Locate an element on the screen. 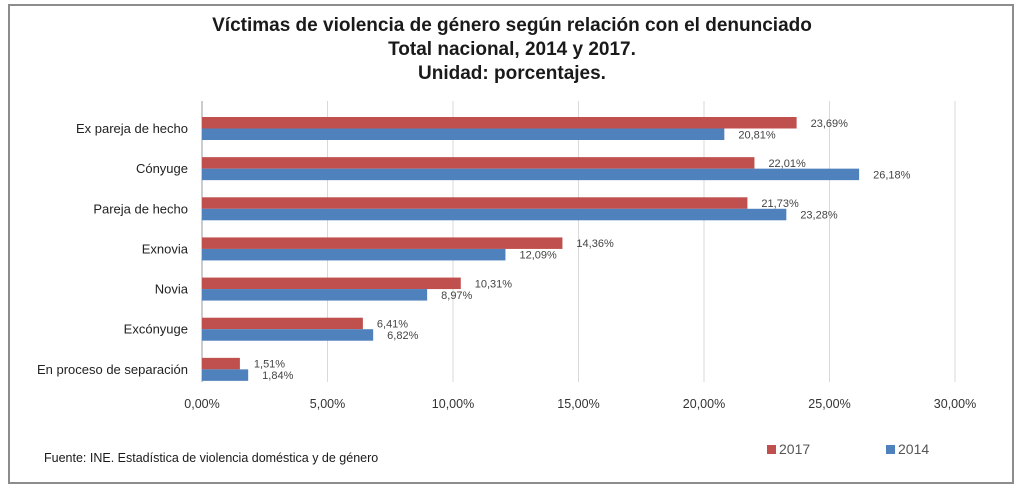 The image size is (1024, 495). data-label-2017: 1,51% is located at coordinates (269, 365).